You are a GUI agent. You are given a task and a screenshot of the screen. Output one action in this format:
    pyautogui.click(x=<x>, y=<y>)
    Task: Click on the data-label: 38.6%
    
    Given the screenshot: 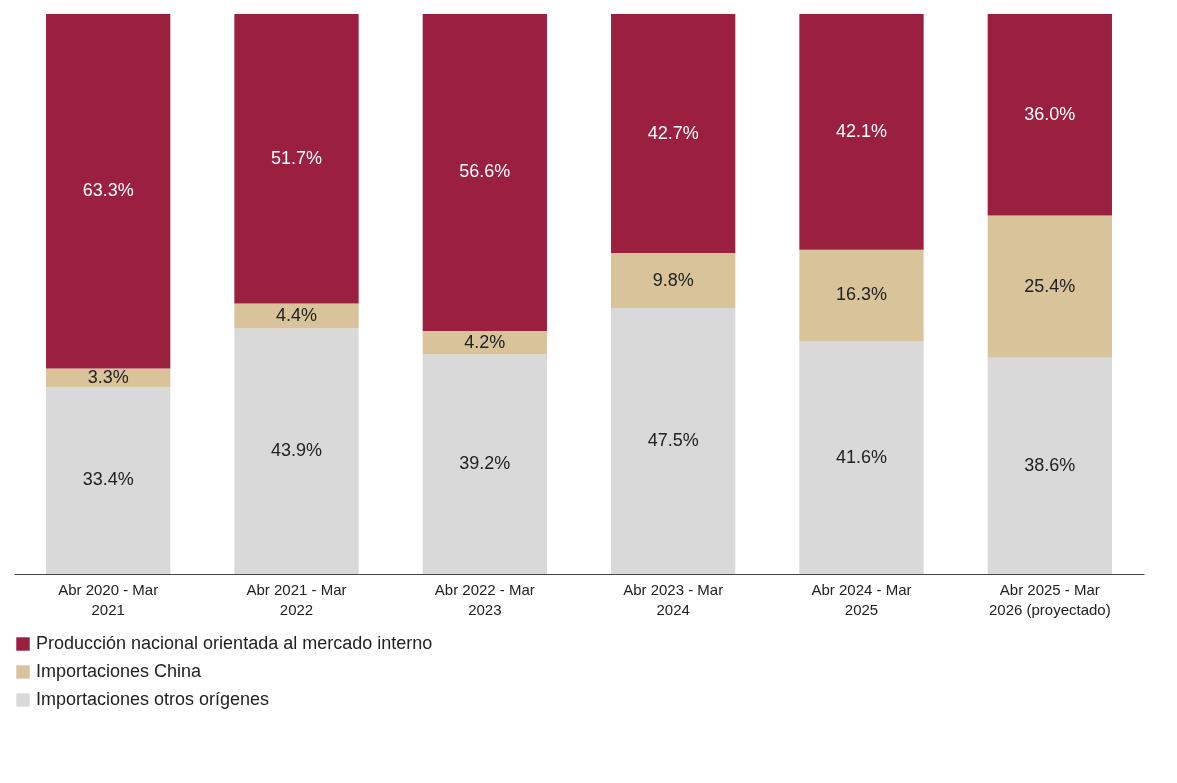 What is the action you would take?
    pyautogui.click(x=1050, y=464)
    